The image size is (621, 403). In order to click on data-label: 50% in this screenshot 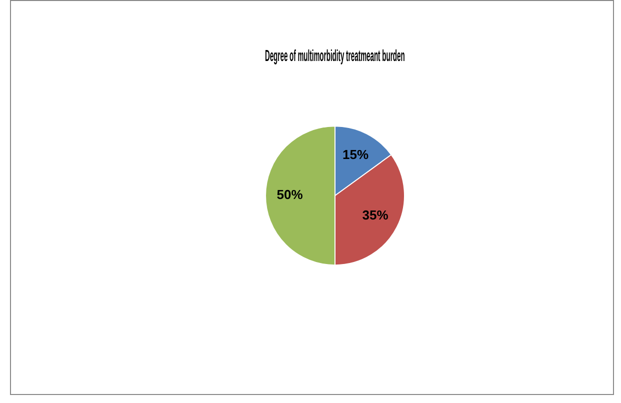, I will do `click(290, 194)`.